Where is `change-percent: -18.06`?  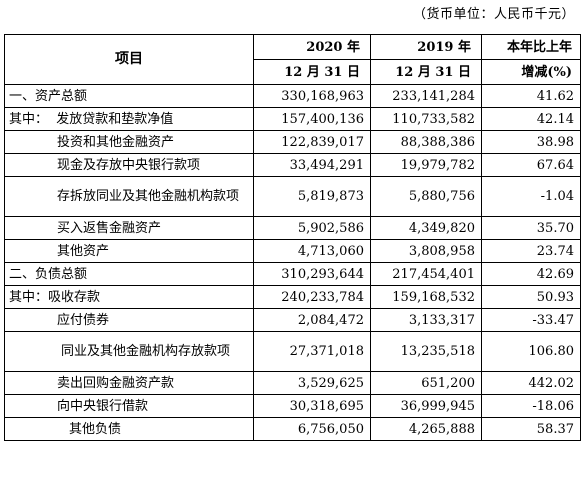 change-percent: -18.06 is located at coordinates (531, 406).